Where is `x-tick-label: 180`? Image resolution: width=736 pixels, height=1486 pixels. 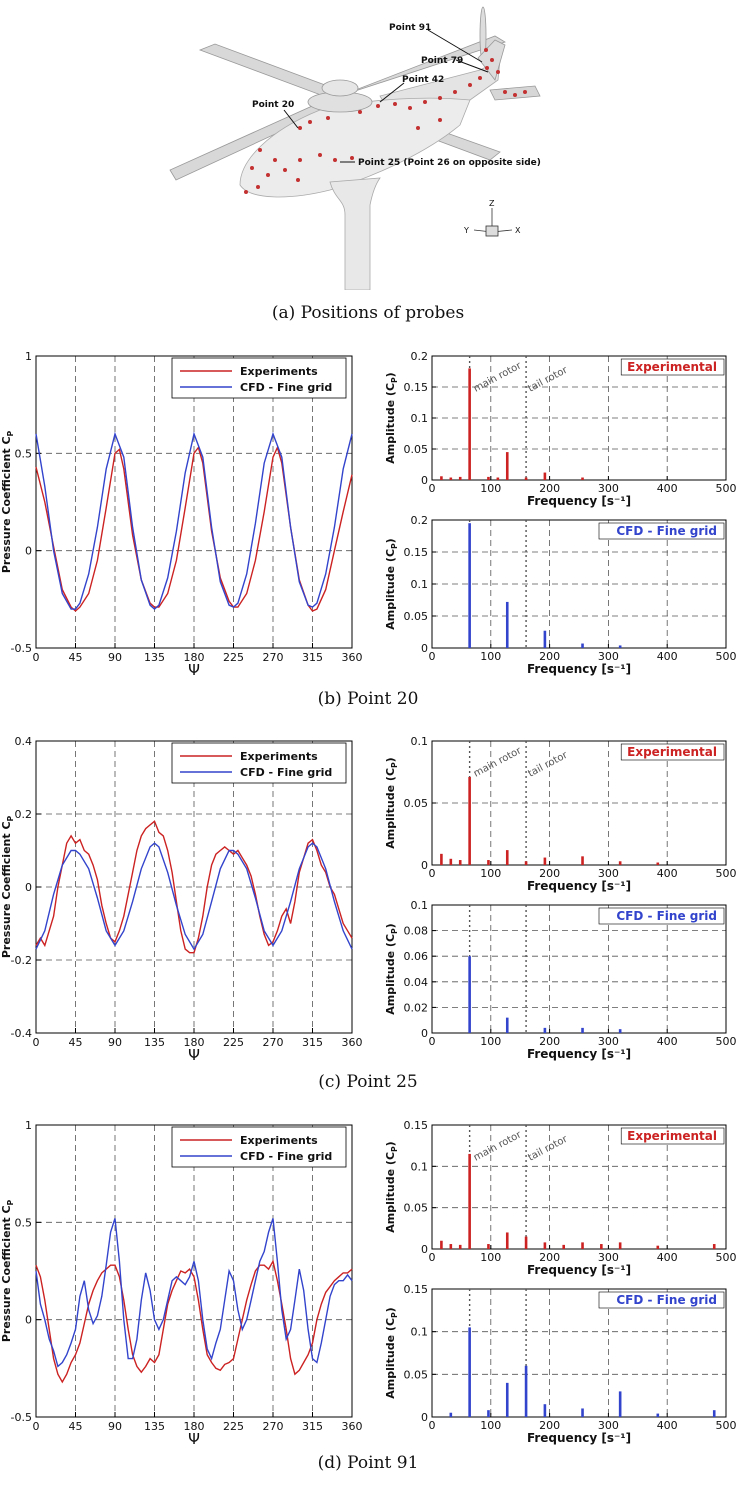
x-tick-label: 180 is located at coordinates (194, 657).